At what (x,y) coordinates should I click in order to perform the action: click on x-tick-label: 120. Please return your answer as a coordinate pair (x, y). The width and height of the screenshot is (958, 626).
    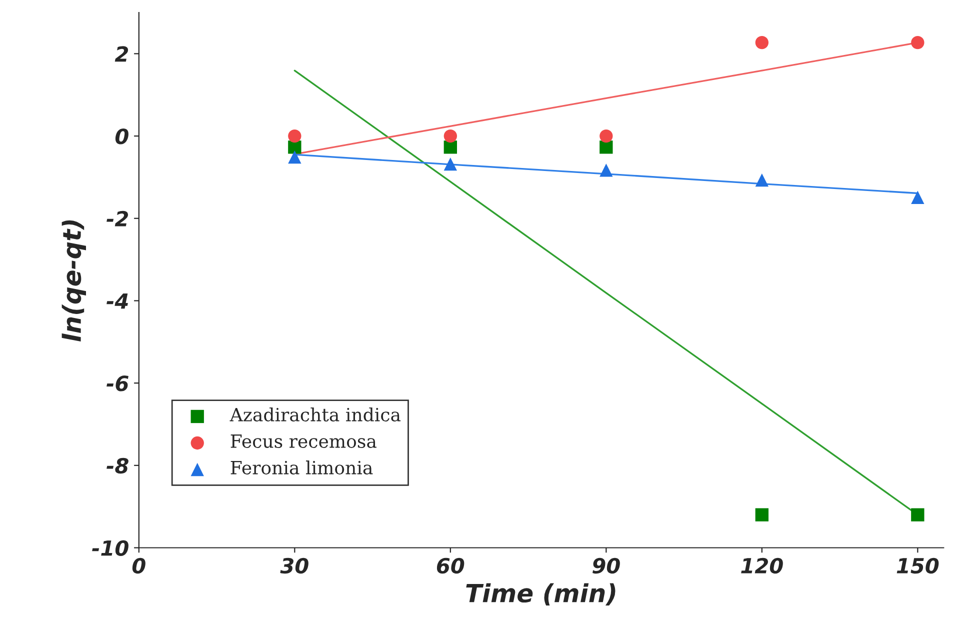
    Looking at the image, I should click on (762, 566).